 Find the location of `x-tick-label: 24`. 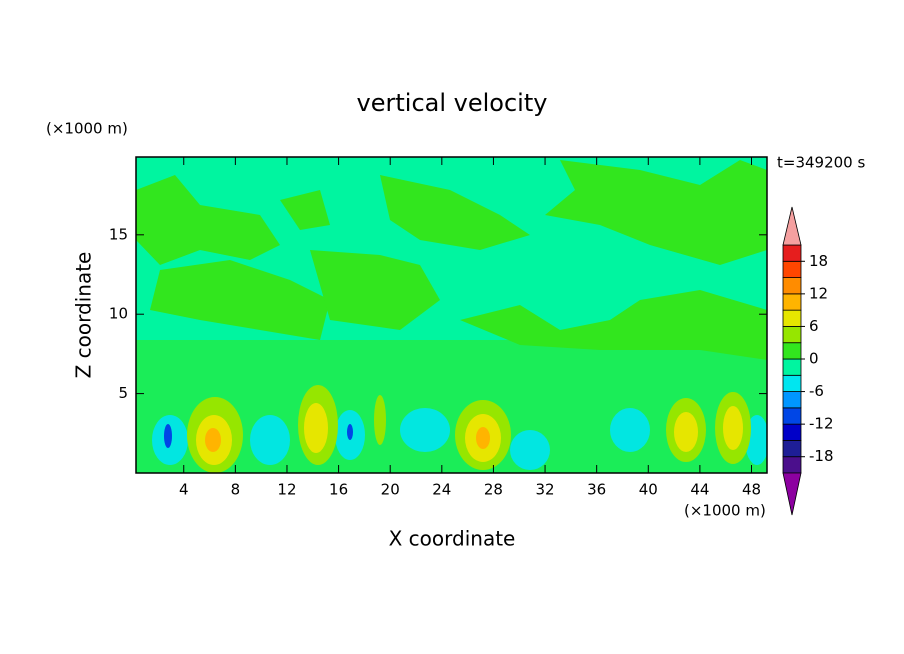

x-tick-label: 24 is located at coordinates (441, 490).